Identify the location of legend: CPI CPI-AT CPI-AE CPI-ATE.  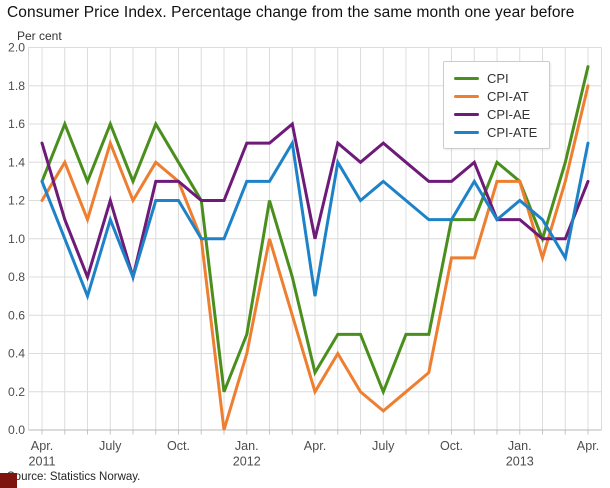
(497, 105).